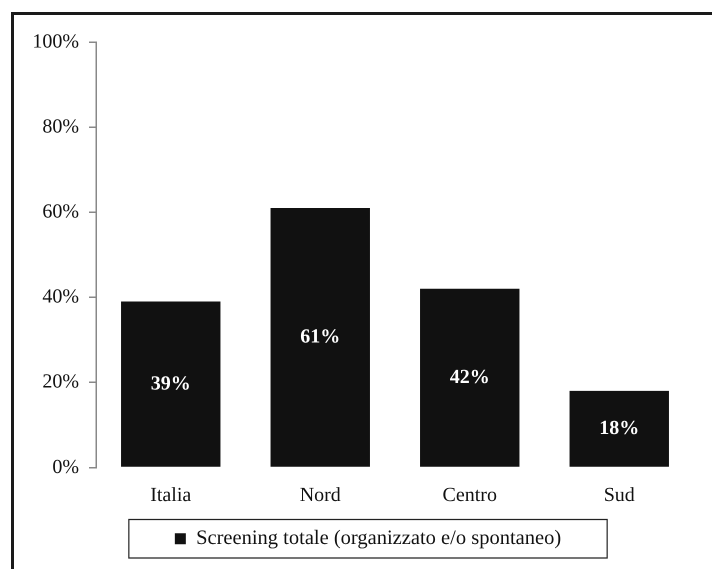 Image resolution: width=712 pixels, height=569 pixels. Describe the element at coordinates (469, 495) in the screenshot. I see `x-tick-label: Centro` at that location.